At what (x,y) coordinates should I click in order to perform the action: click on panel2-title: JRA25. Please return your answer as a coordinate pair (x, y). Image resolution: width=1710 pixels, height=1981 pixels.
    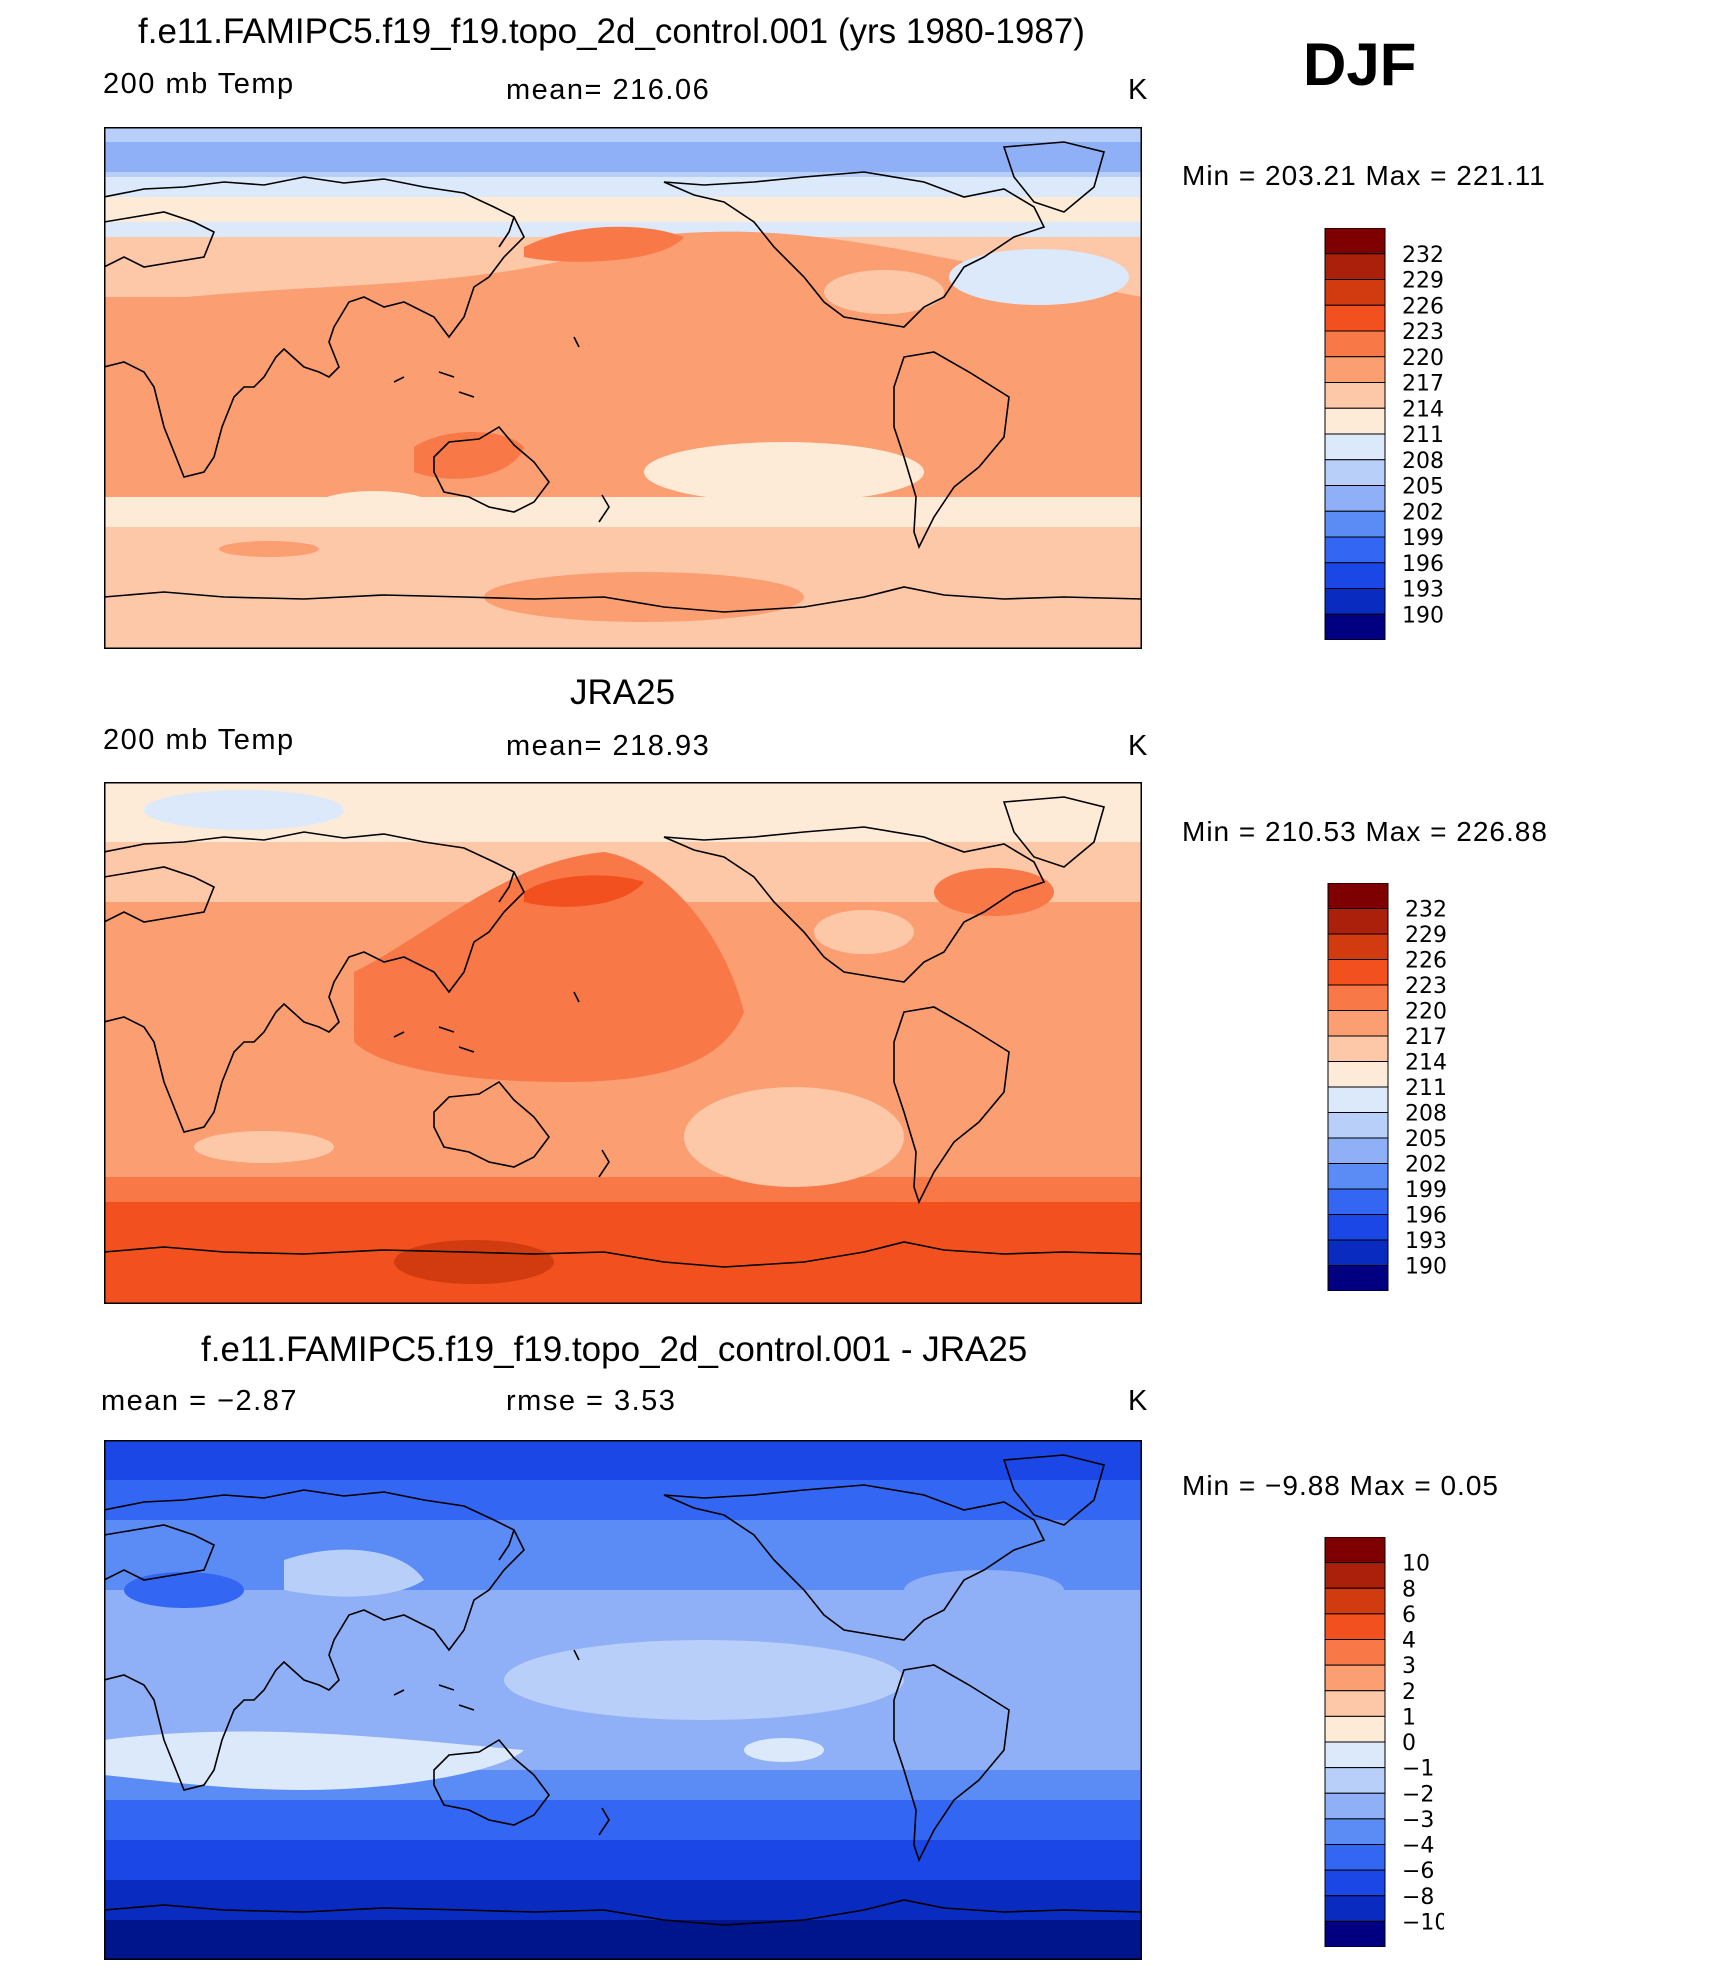
    Looking at the image, I should click on (623, 692).